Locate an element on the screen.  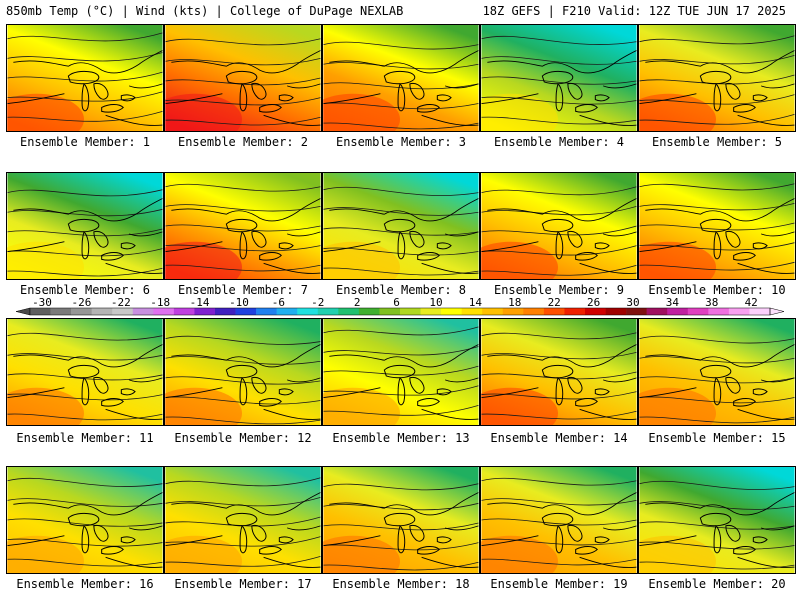
ensemble-member-label: Ensemble Member: 3 is located at coordinates (401, 142).